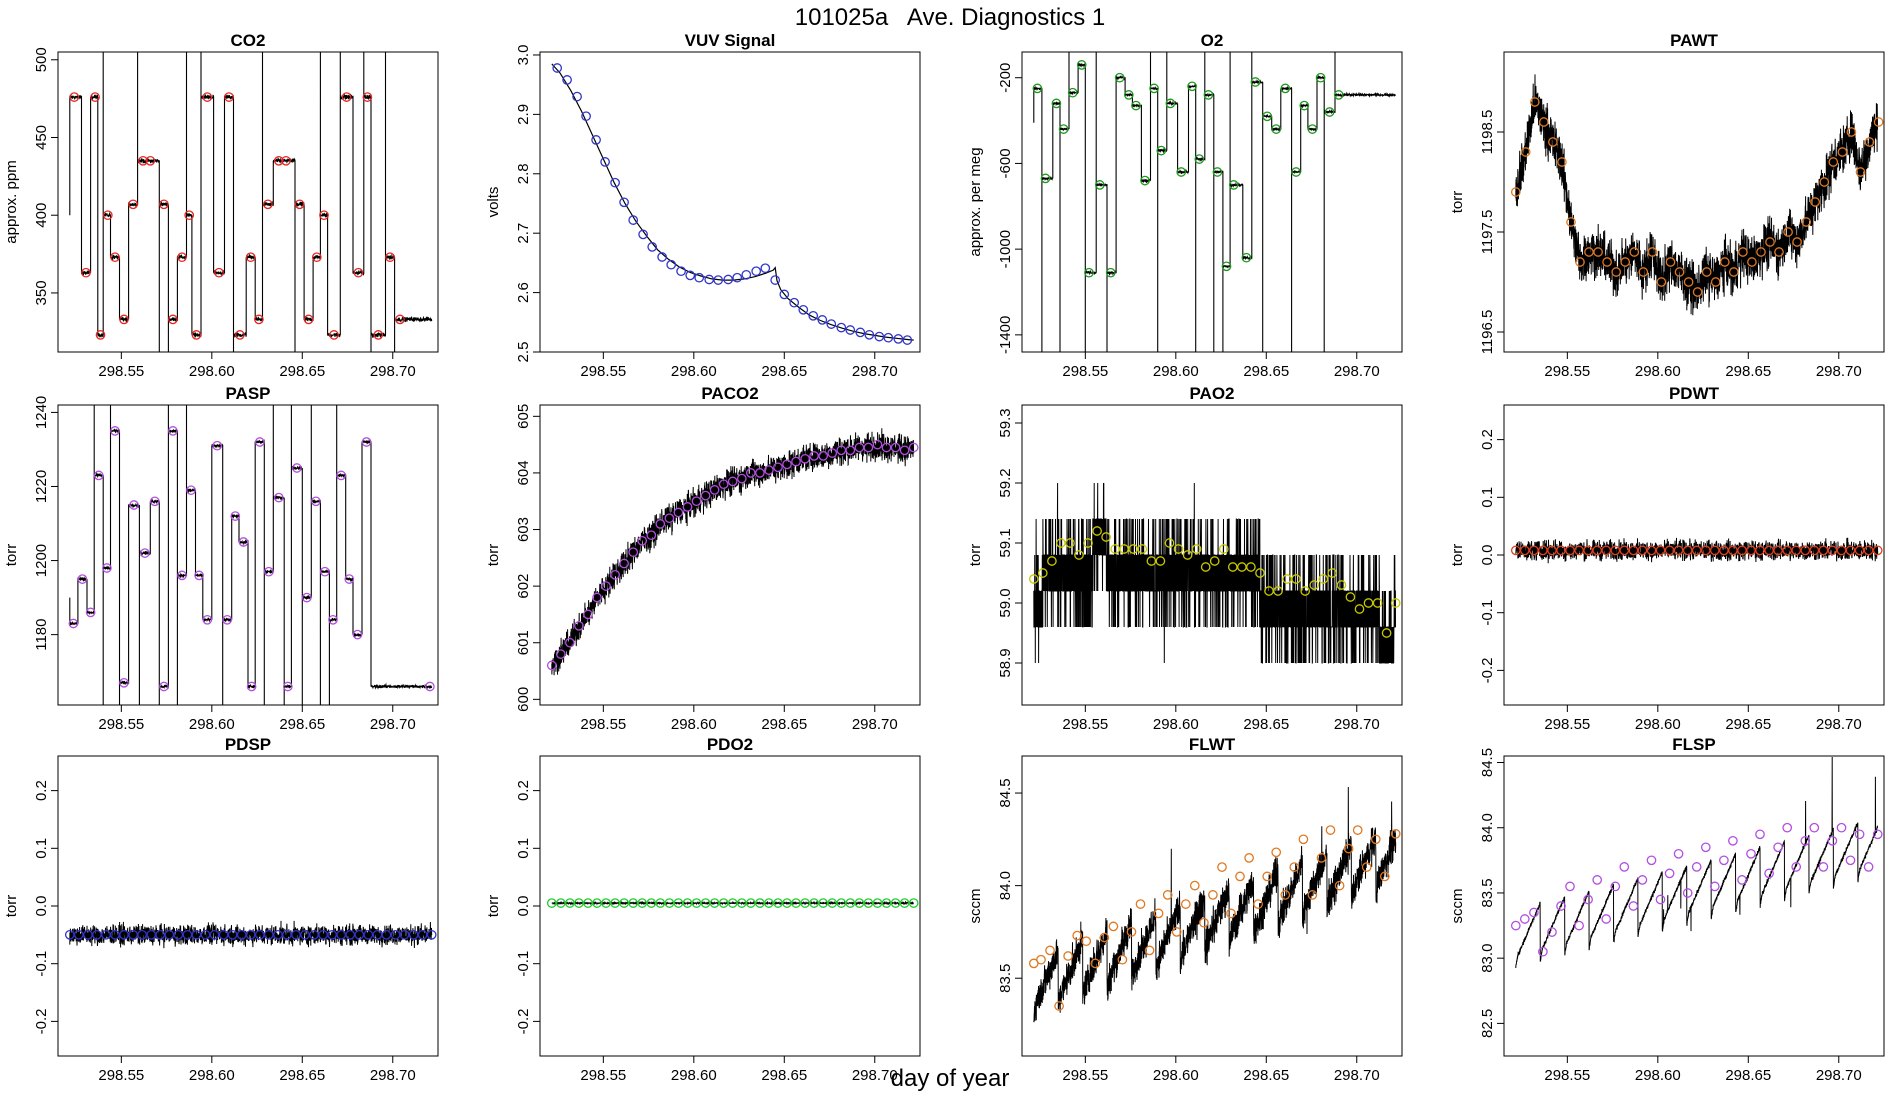  I want to click on data-layer, so click(1696, 550).